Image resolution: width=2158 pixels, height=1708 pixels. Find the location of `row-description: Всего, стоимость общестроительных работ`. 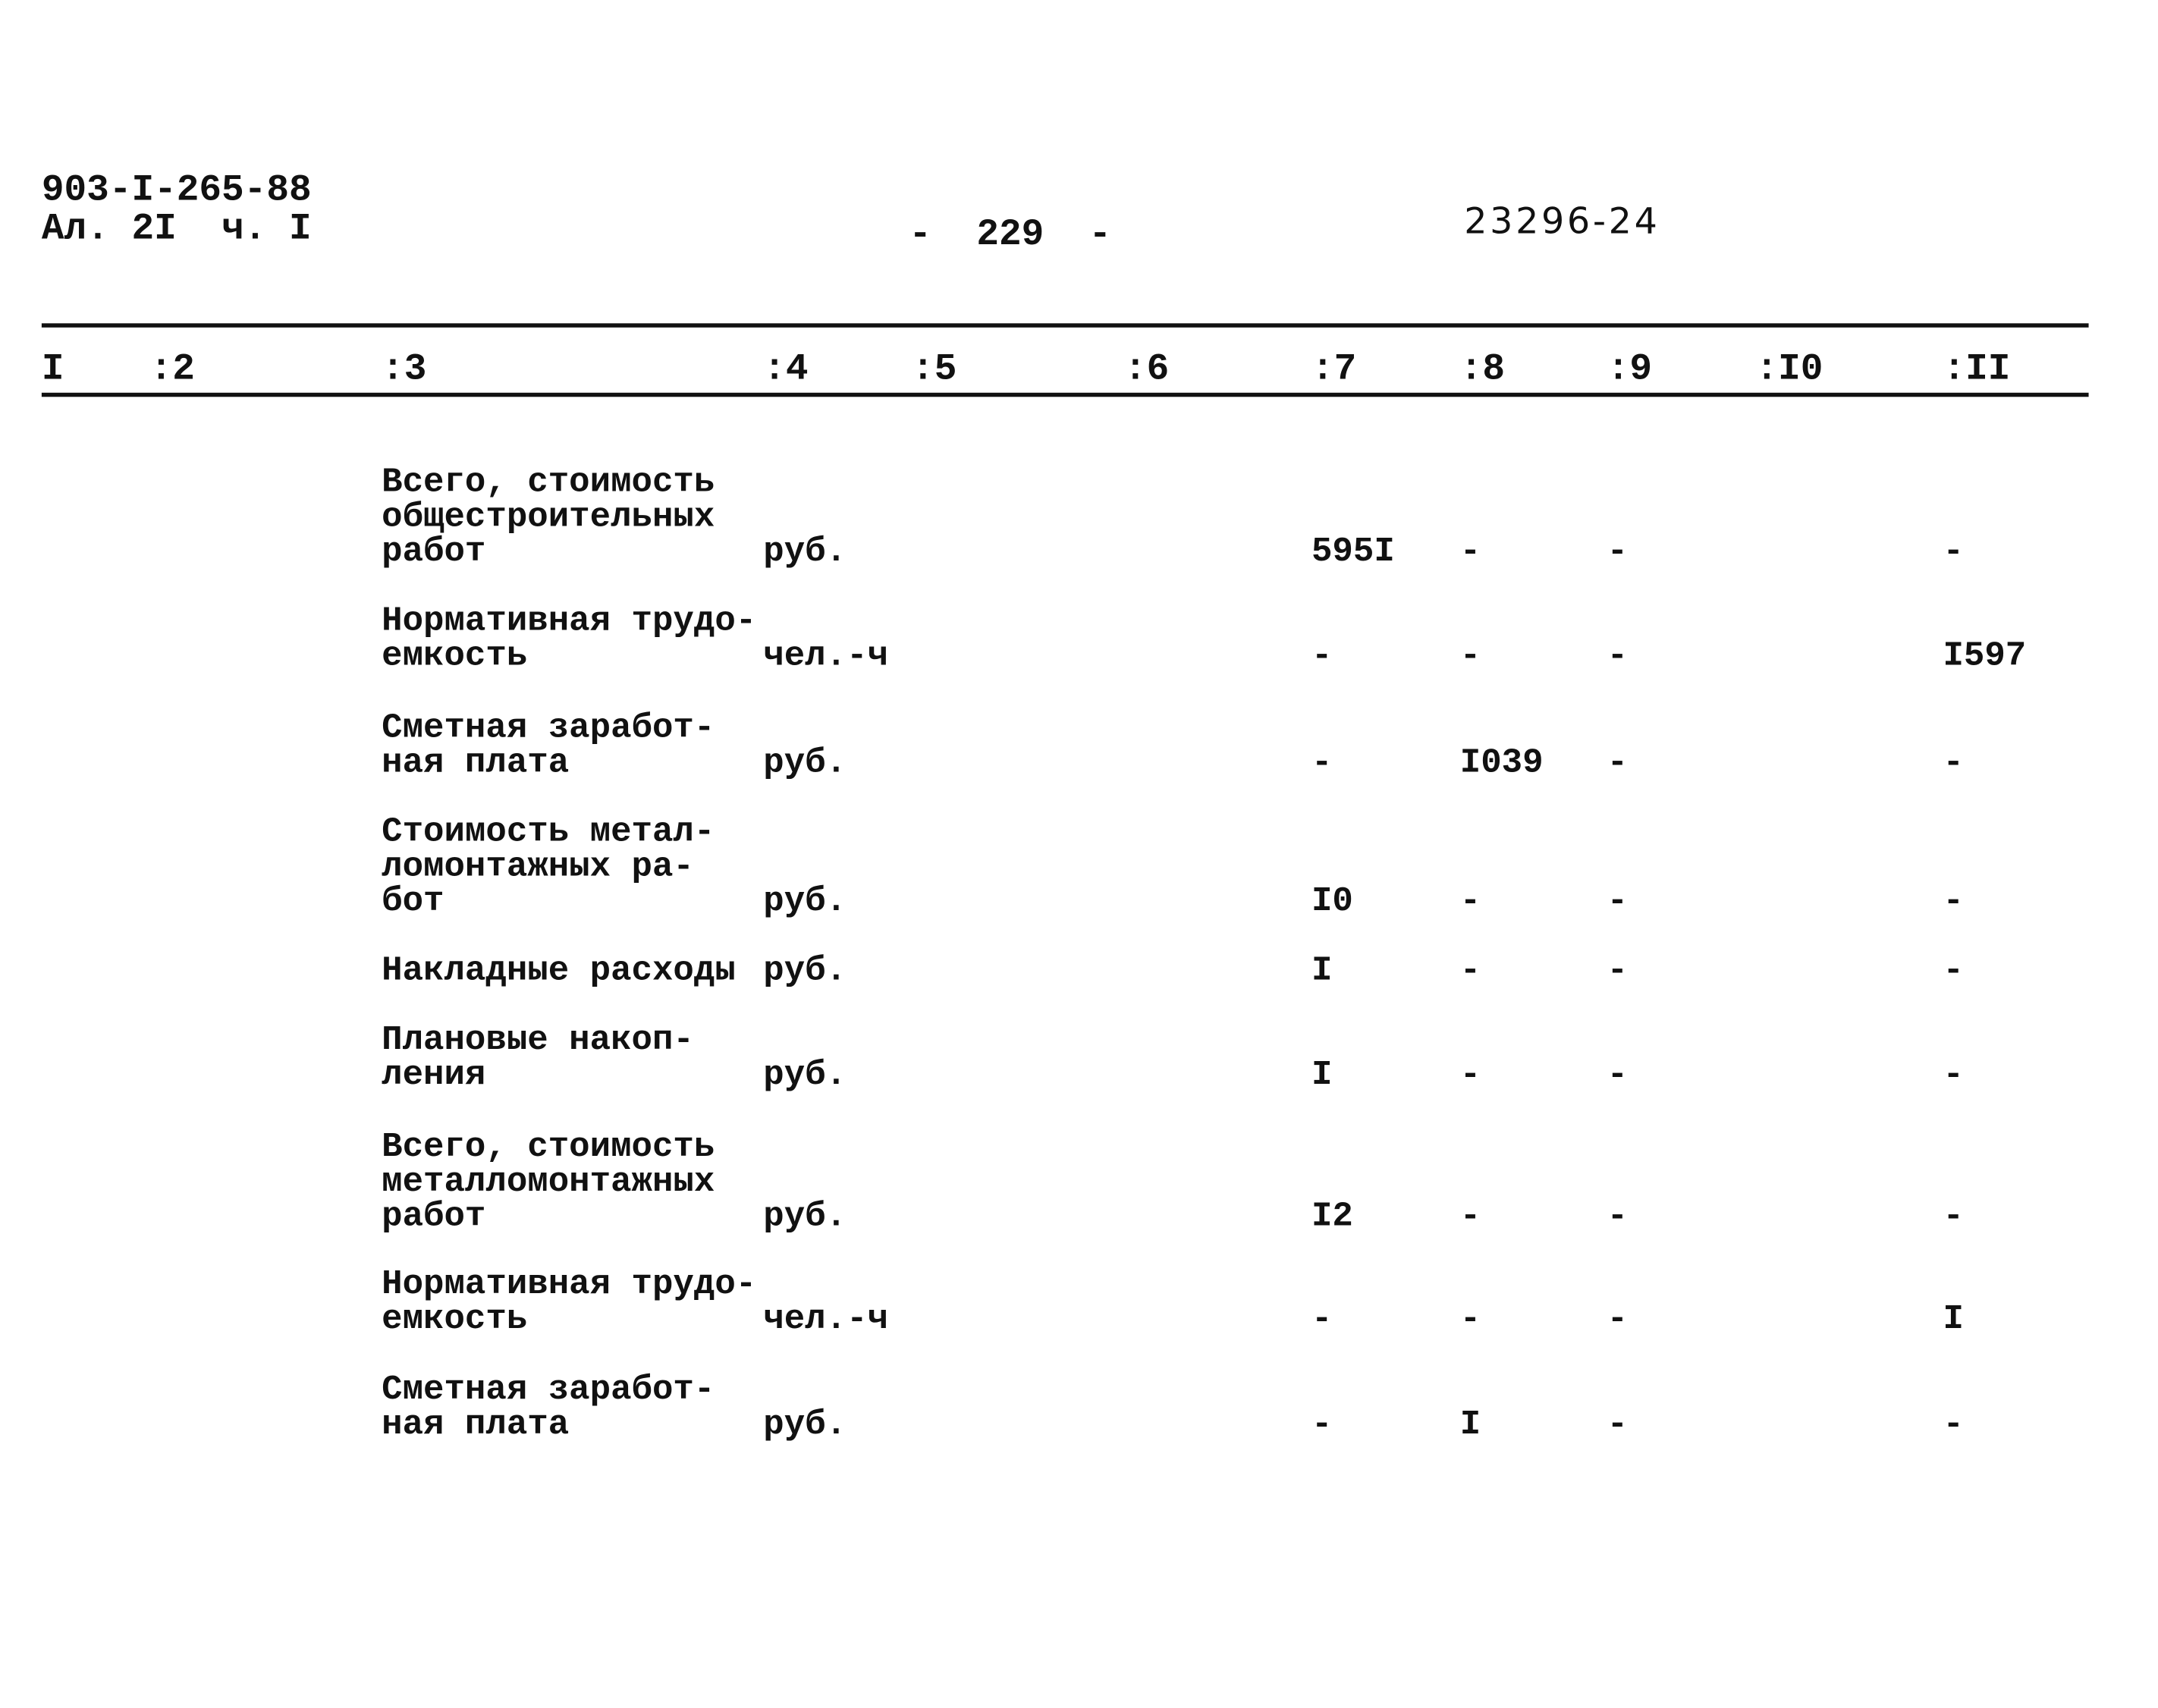

row-description: Всего, стоимость общестроительных работ is located at coordinates (548, 517).